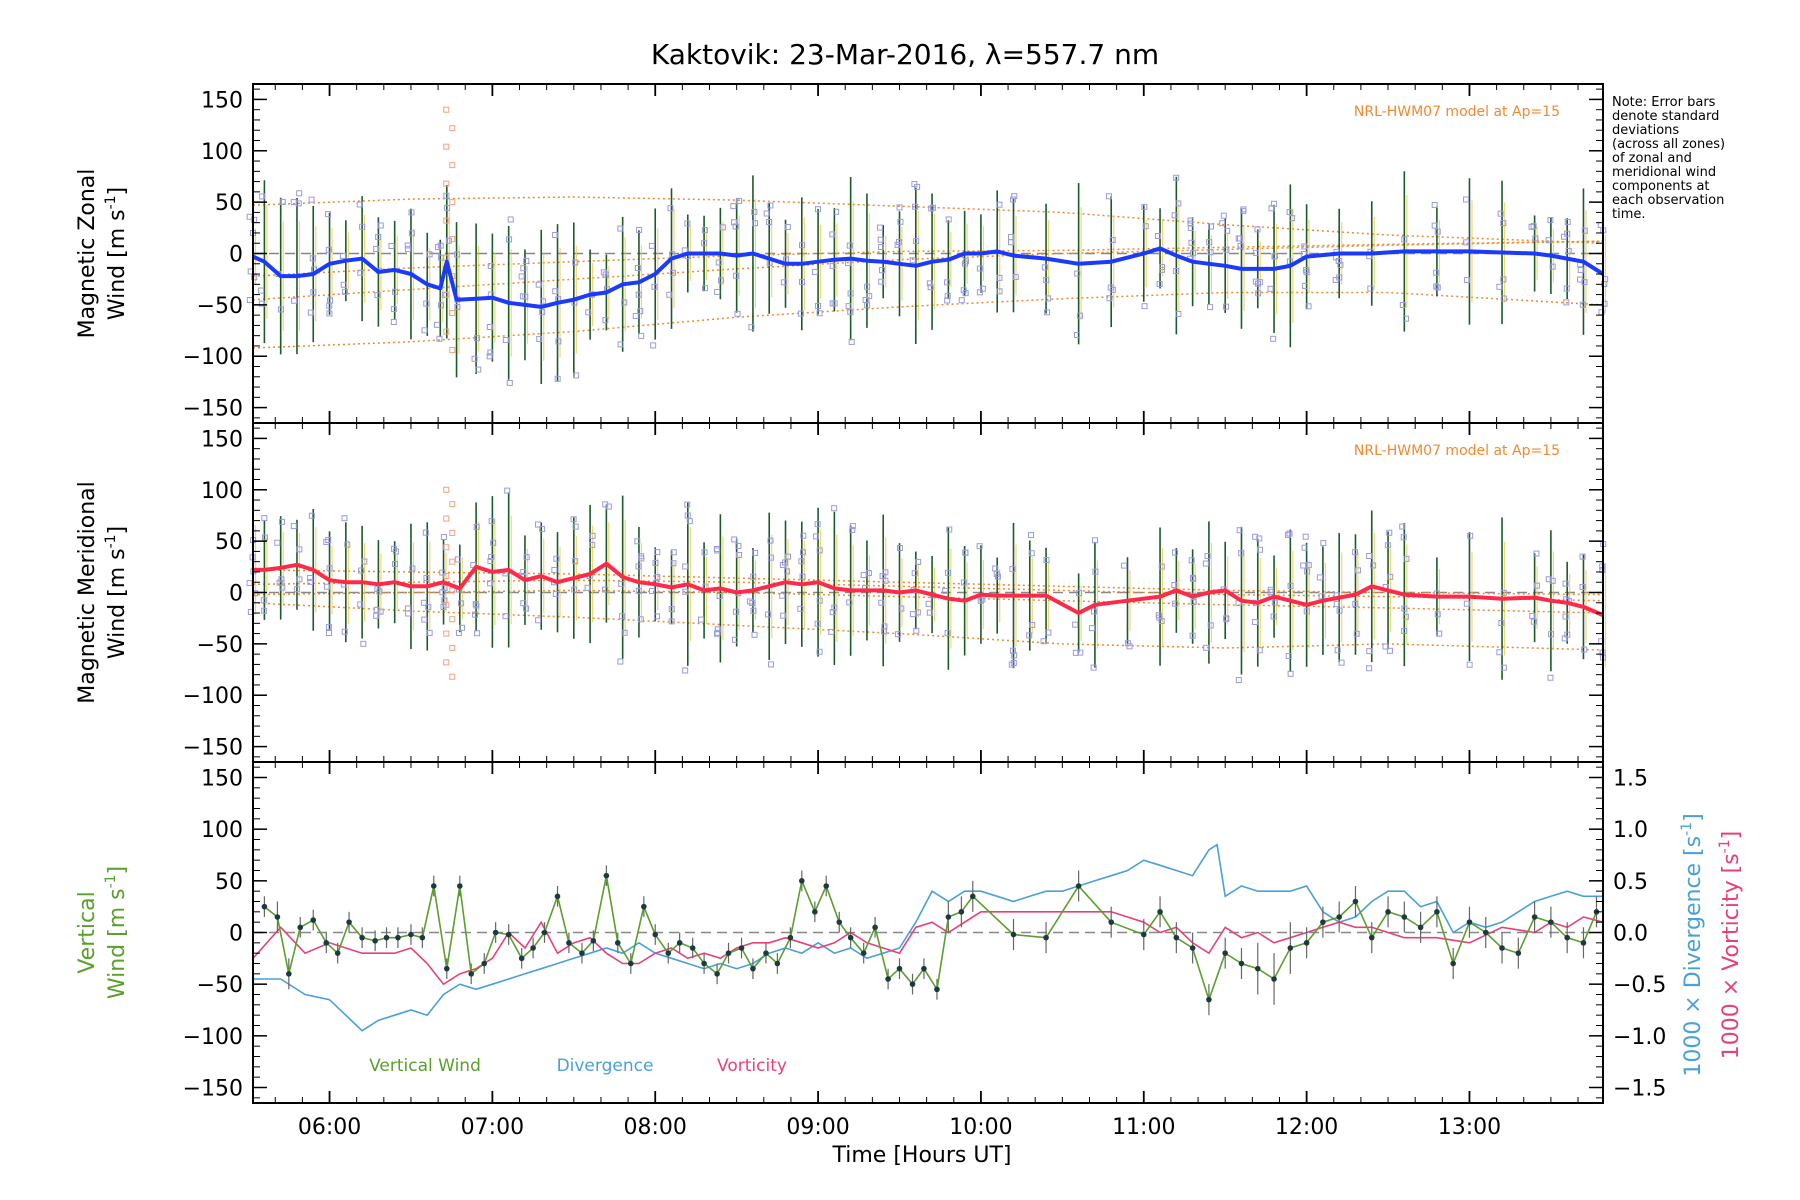 The image size is (1800, 1200). I want to click on legend-item: Vorticity, so click(752, 1066).